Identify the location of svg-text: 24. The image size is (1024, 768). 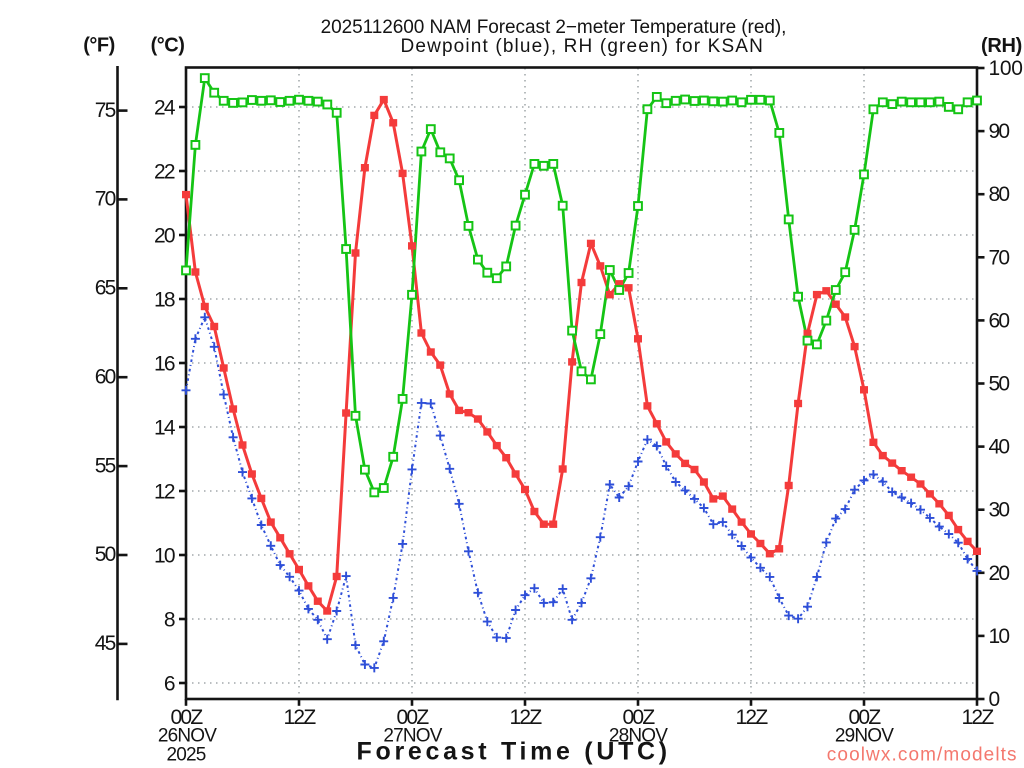
(165, 108).